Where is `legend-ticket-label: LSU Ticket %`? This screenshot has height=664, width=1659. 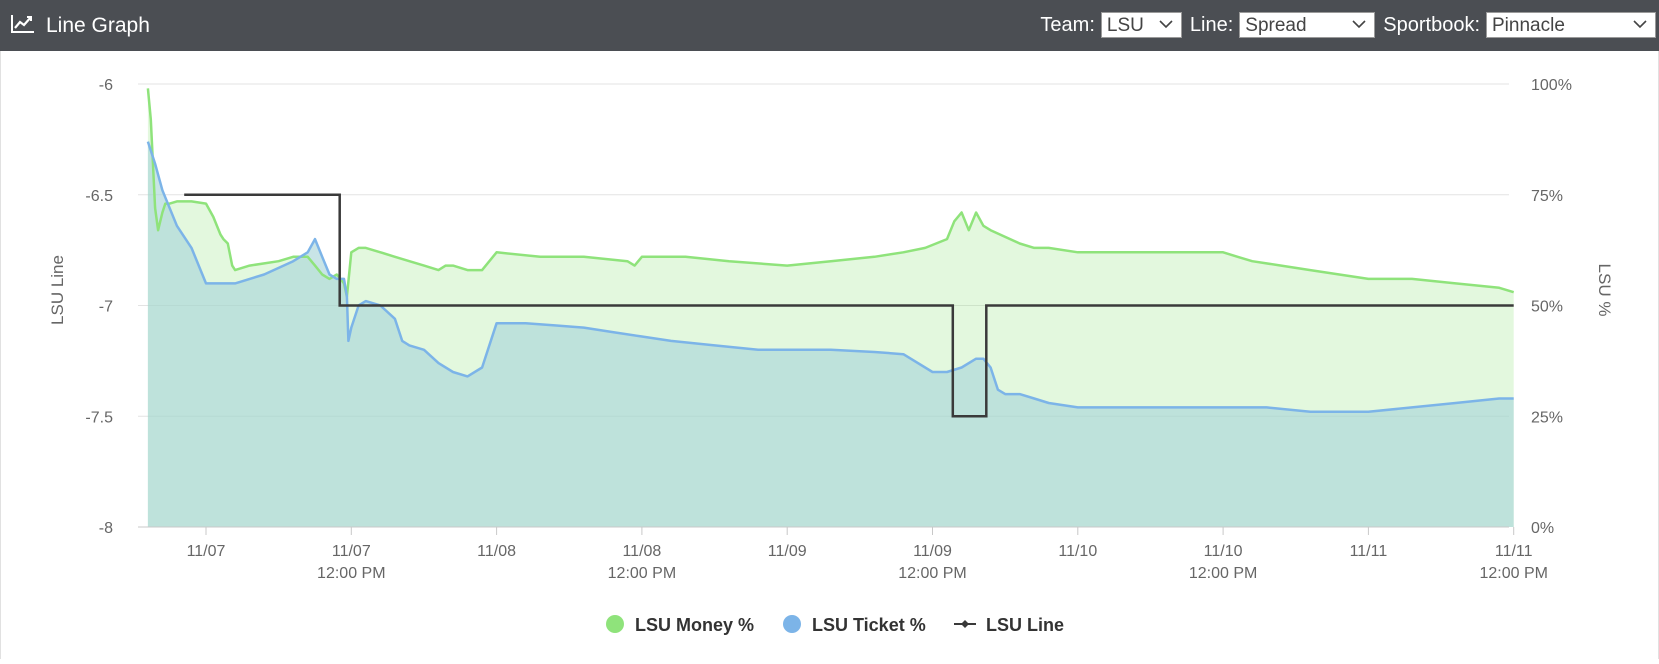
legend-ticket-label: LSU Ticket % is located at coordinates (869, 625).